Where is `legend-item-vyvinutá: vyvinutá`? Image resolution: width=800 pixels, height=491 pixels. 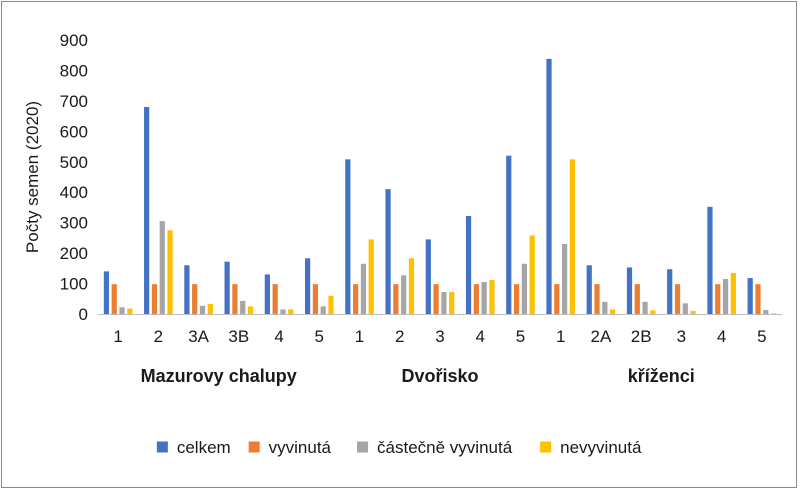
legend-item-vyvinutá: vyvinutá is located at coordinates (290, 447).